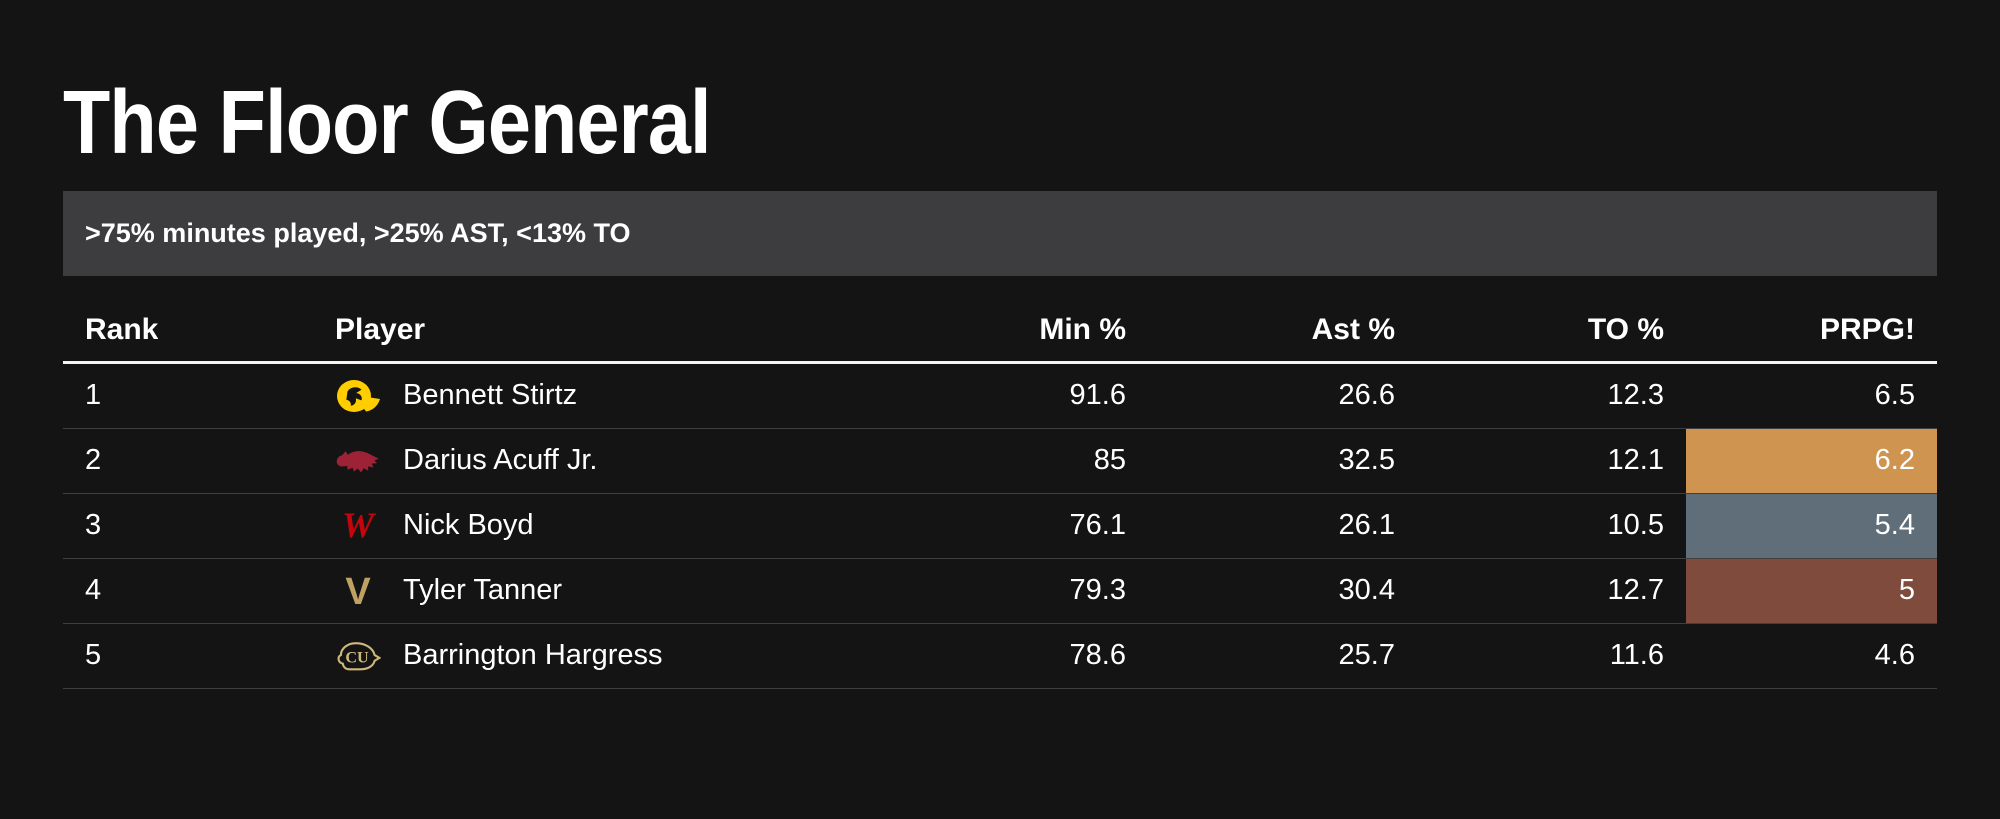 The width and height of the screenshot is (2000, 819). What do you see at coordinates (1010, 461) in the screenshot?
I see `min-pct-cell: 85` at bounding box center [1010, 461].